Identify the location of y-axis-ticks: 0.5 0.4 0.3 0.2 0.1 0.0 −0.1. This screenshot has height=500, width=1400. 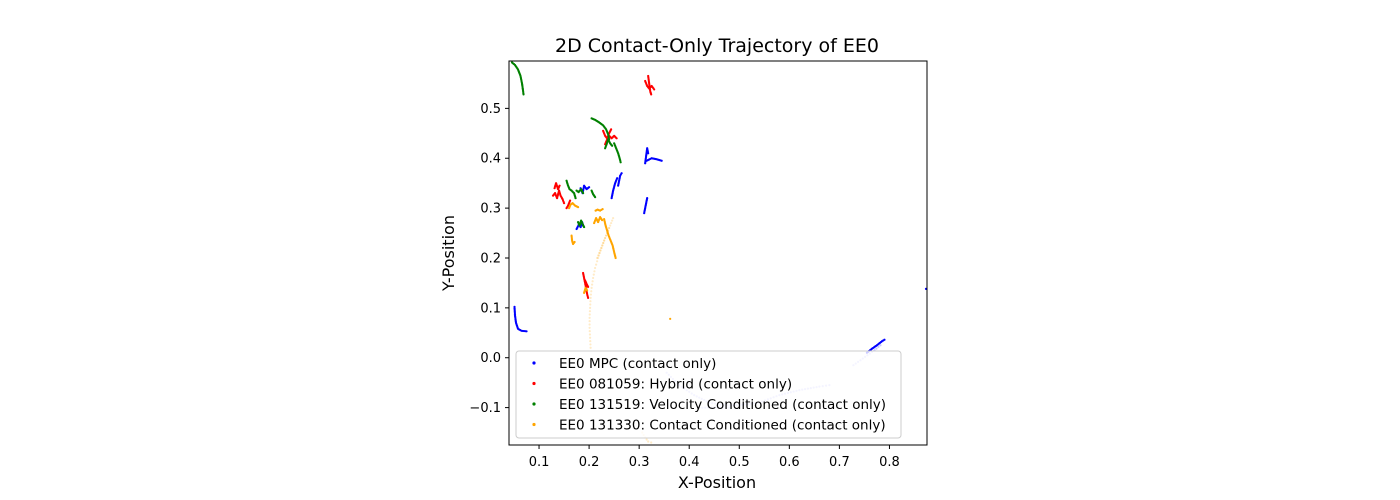
(489, 259).